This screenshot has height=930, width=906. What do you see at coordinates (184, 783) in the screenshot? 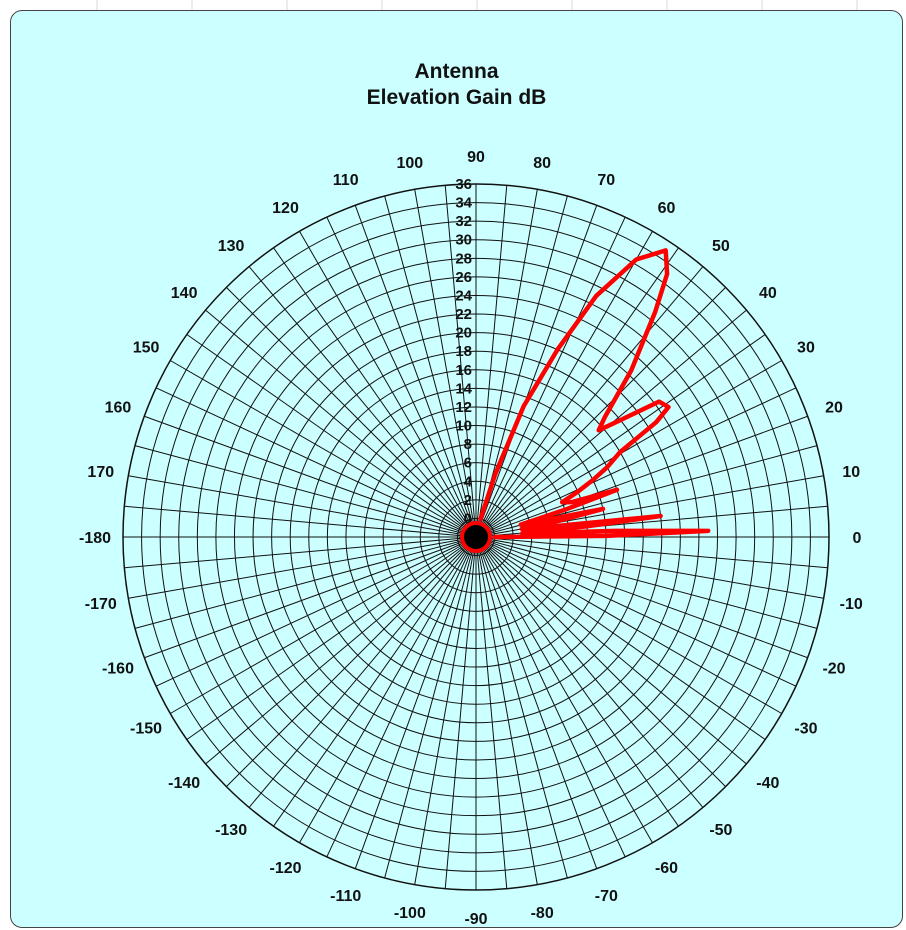
I see `angle-tick-label: -140` at bounding box center [184, 783].